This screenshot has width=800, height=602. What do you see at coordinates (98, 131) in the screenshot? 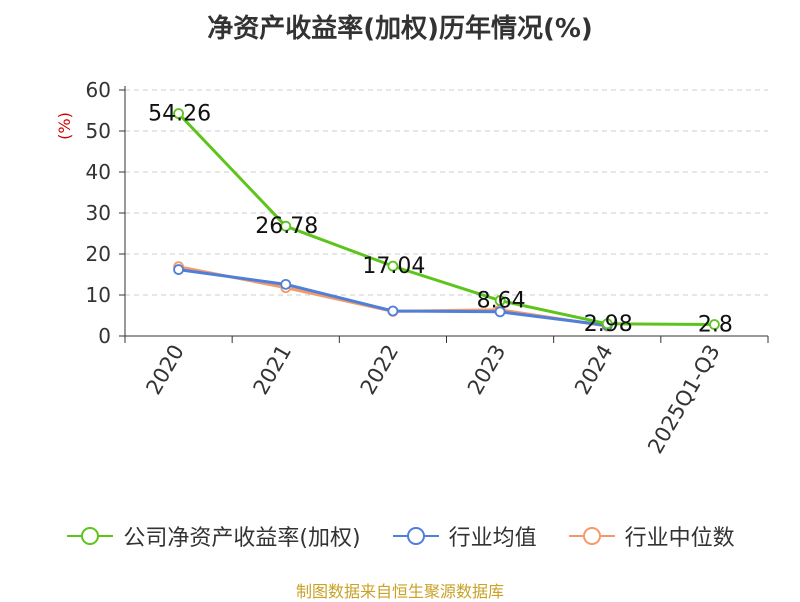
I see `y-tick-label: 50` at bounding box center [98, 131].